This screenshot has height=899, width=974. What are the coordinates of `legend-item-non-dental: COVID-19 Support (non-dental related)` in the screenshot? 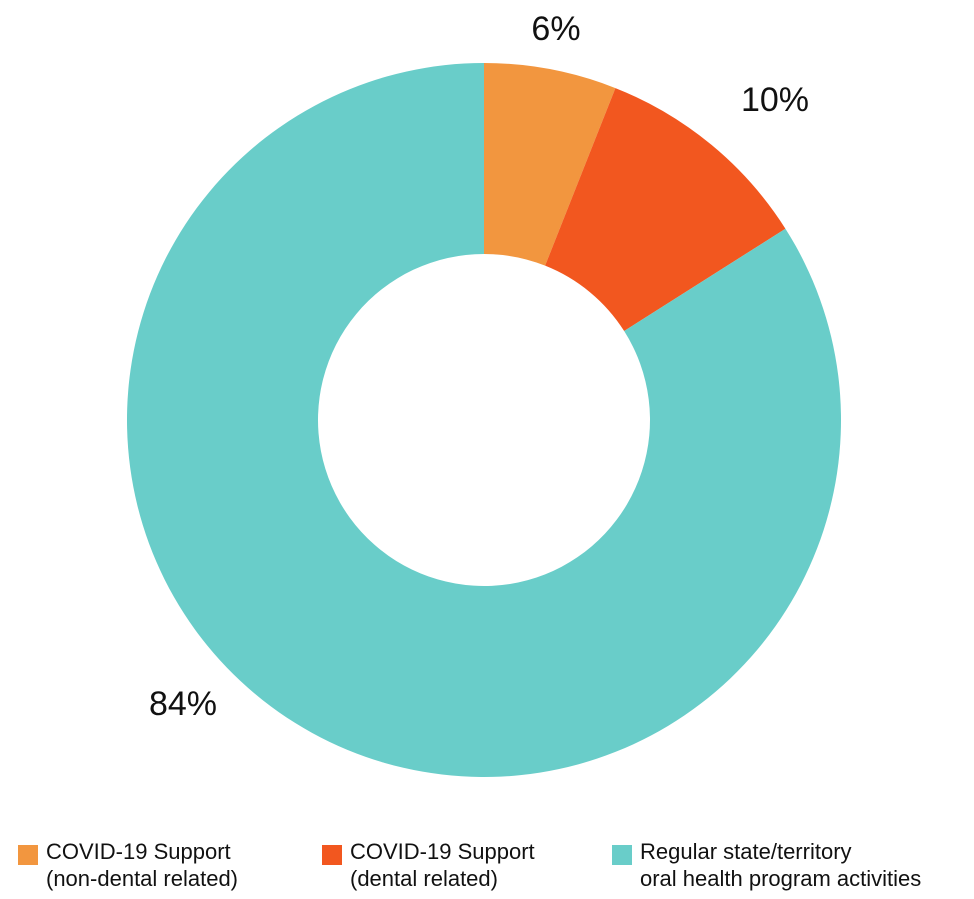 It's located at (128, 865).